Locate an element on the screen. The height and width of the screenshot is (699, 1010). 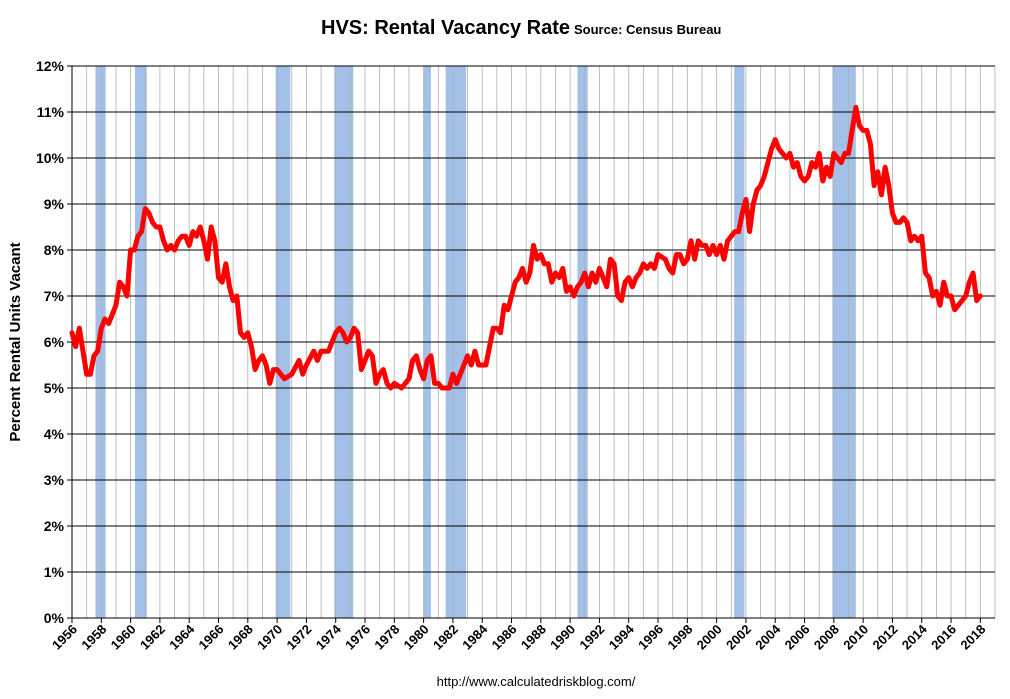
chart-source: Source: Census Bureau is located at coordinates (647, 29).